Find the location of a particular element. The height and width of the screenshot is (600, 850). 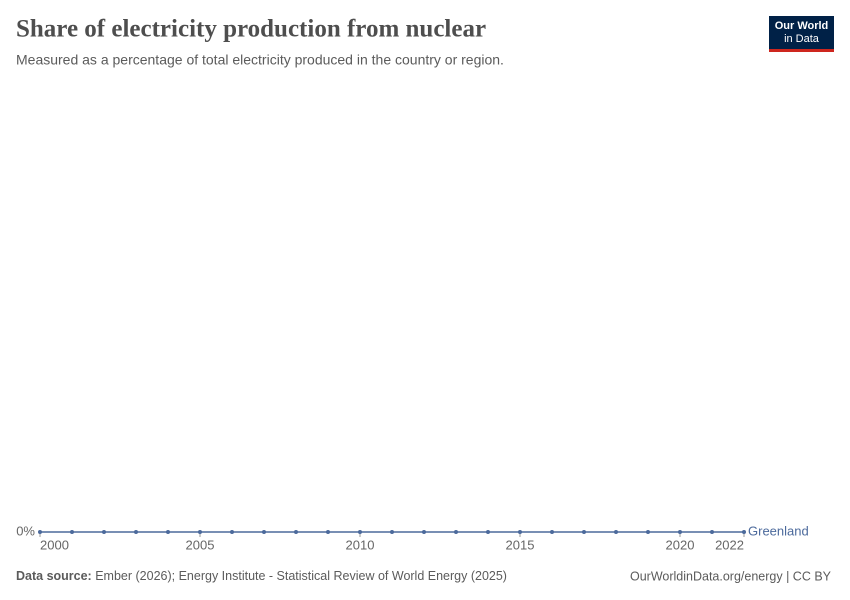

logo: Our World in Data is located at coordinates (801, 34).